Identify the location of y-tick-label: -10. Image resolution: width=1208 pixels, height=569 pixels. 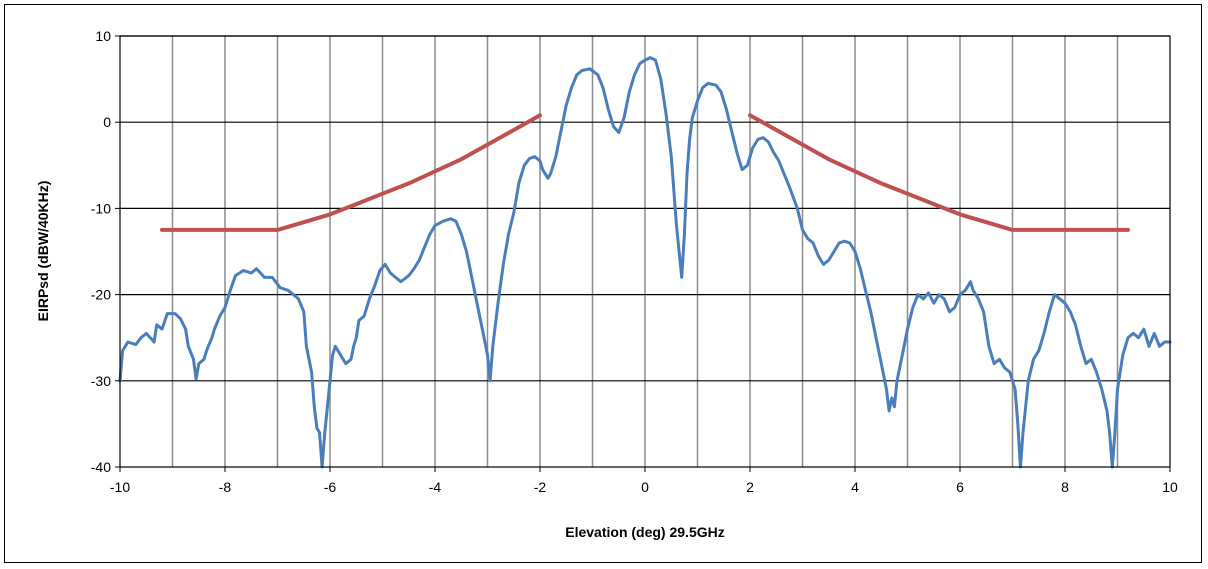
(101, 208).